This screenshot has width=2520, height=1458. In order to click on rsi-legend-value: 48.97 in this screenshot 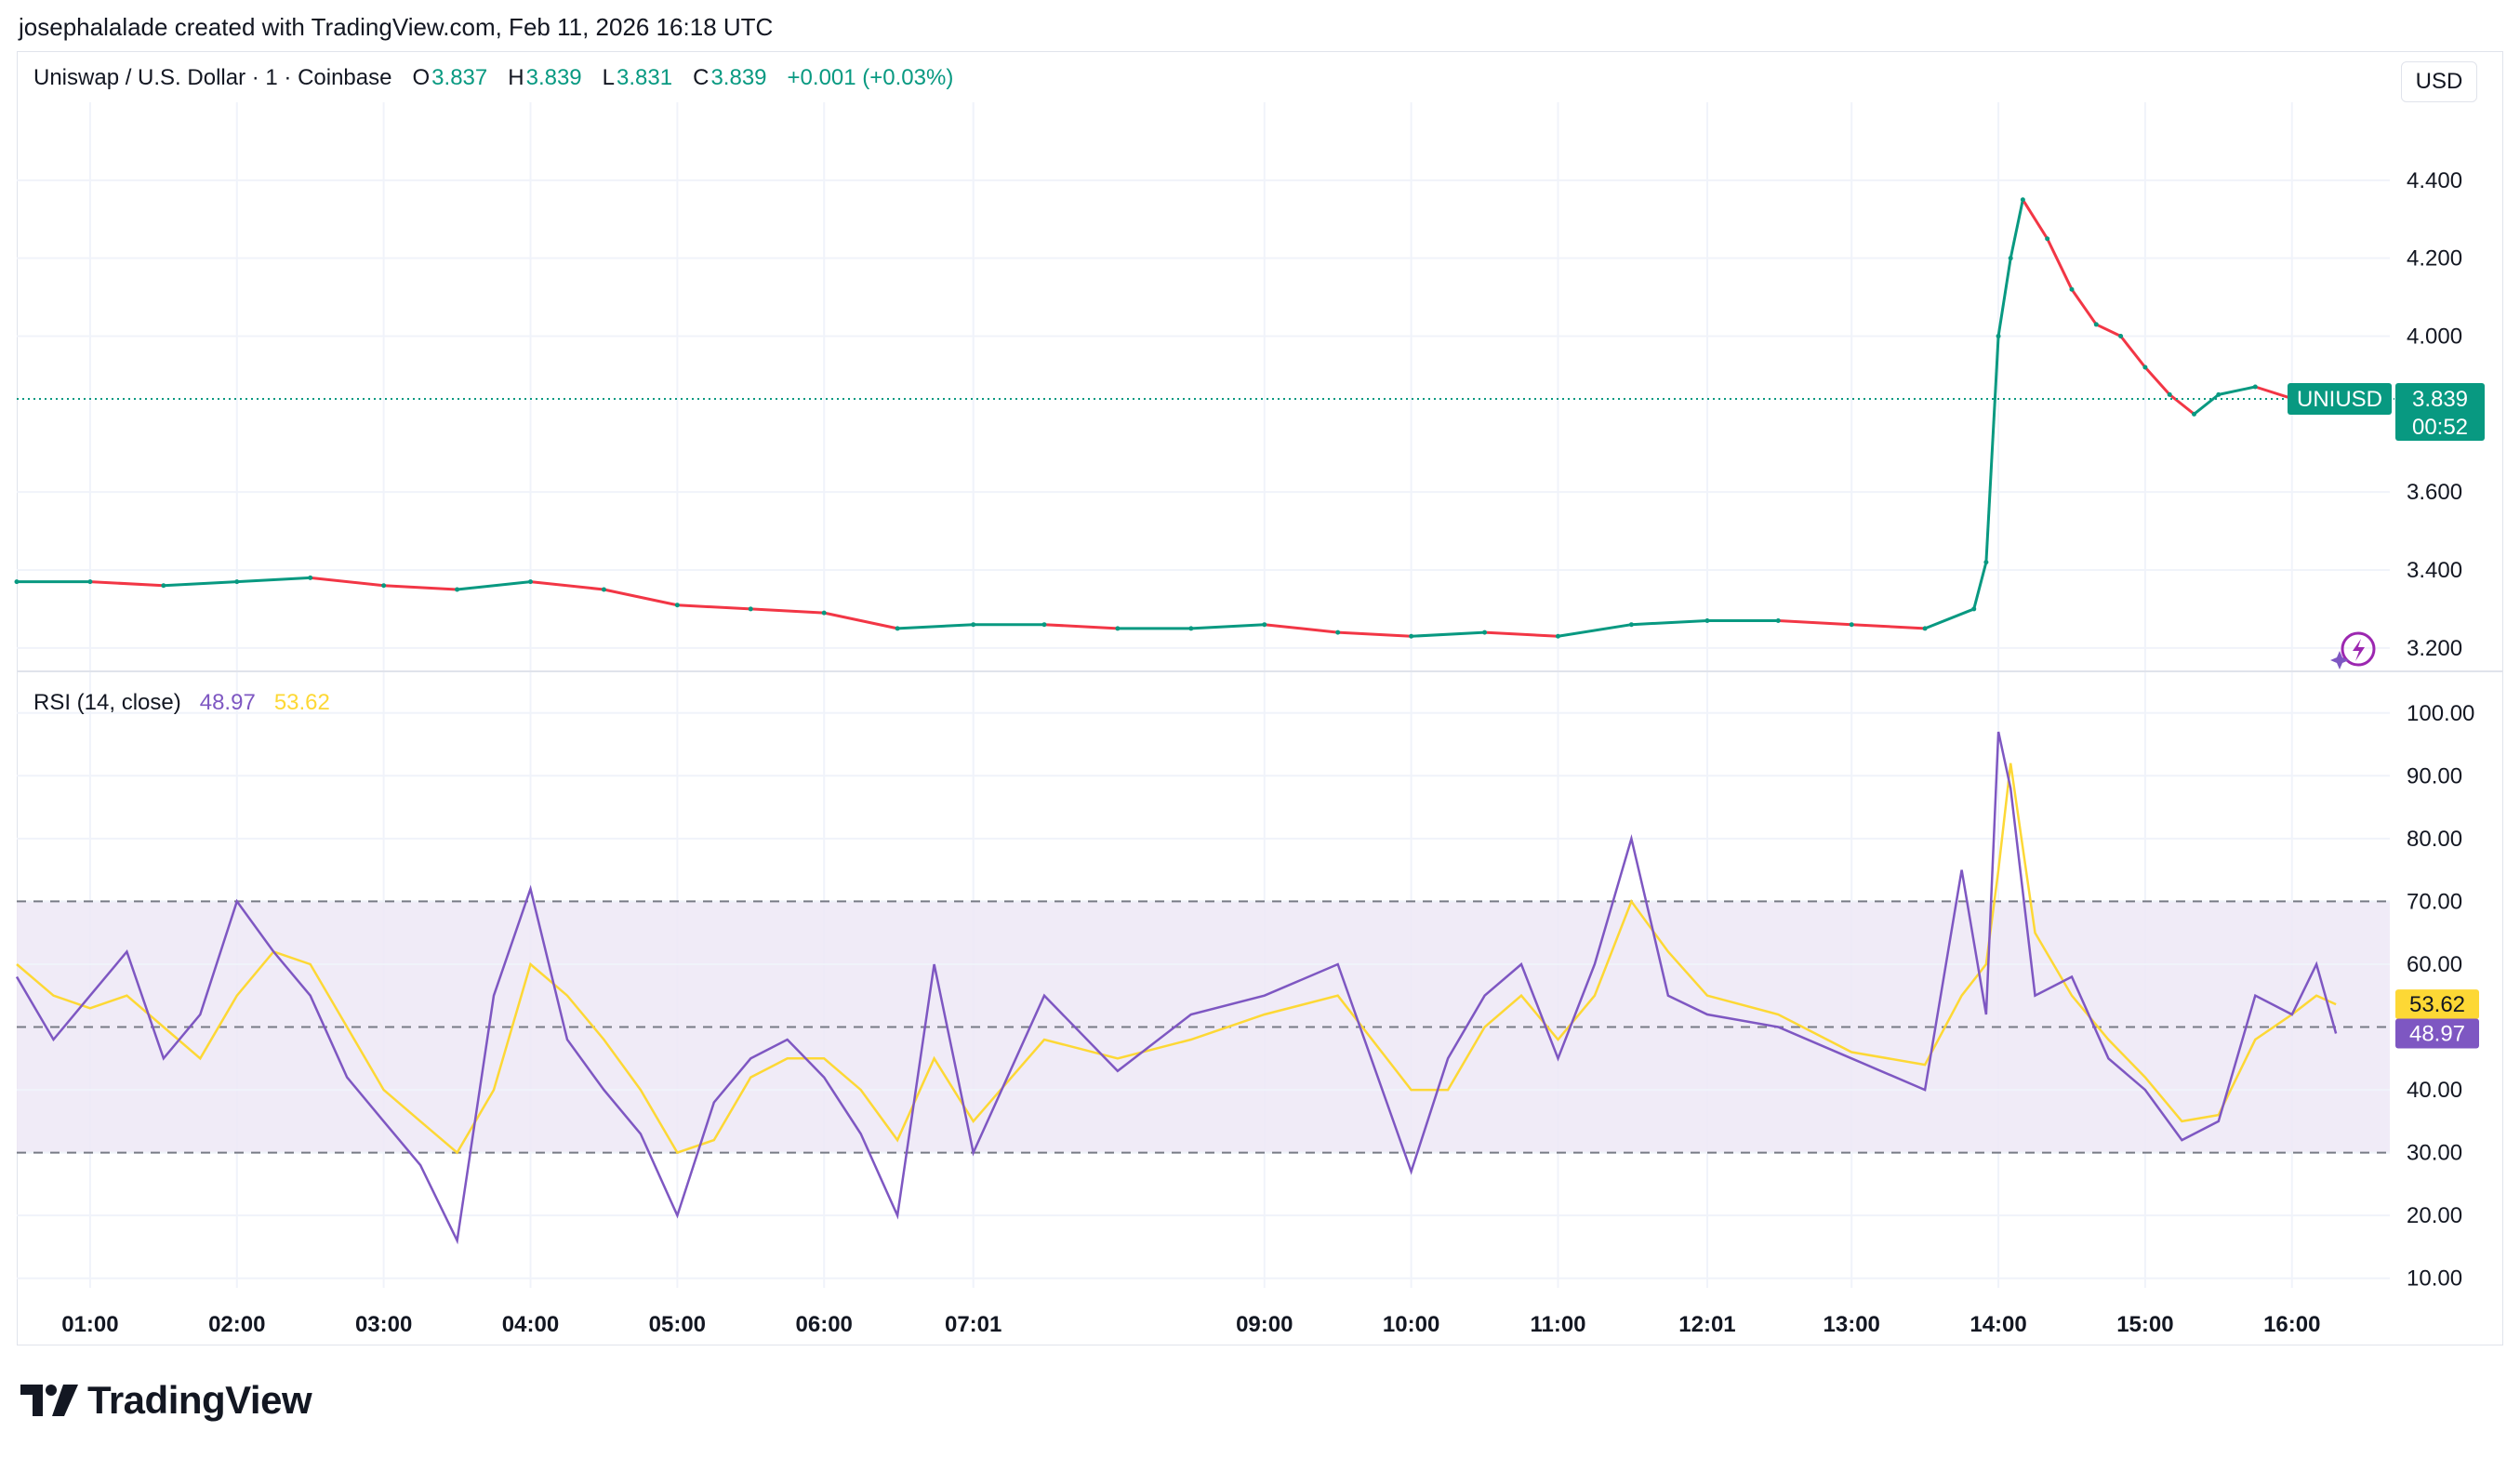, I will do `click(227, 702)`.